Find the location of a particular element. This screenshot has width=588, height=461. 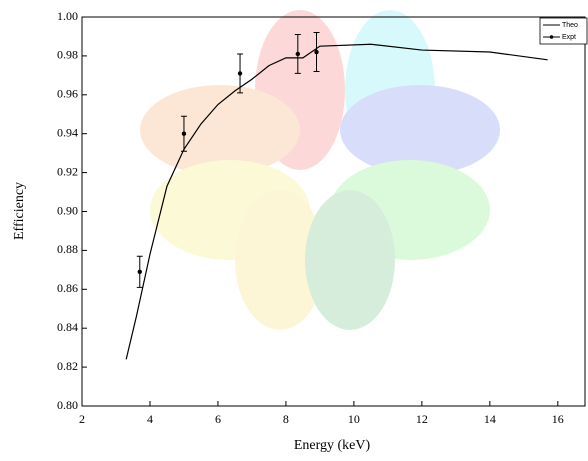

legend-box is located at coordinates (563, 31).